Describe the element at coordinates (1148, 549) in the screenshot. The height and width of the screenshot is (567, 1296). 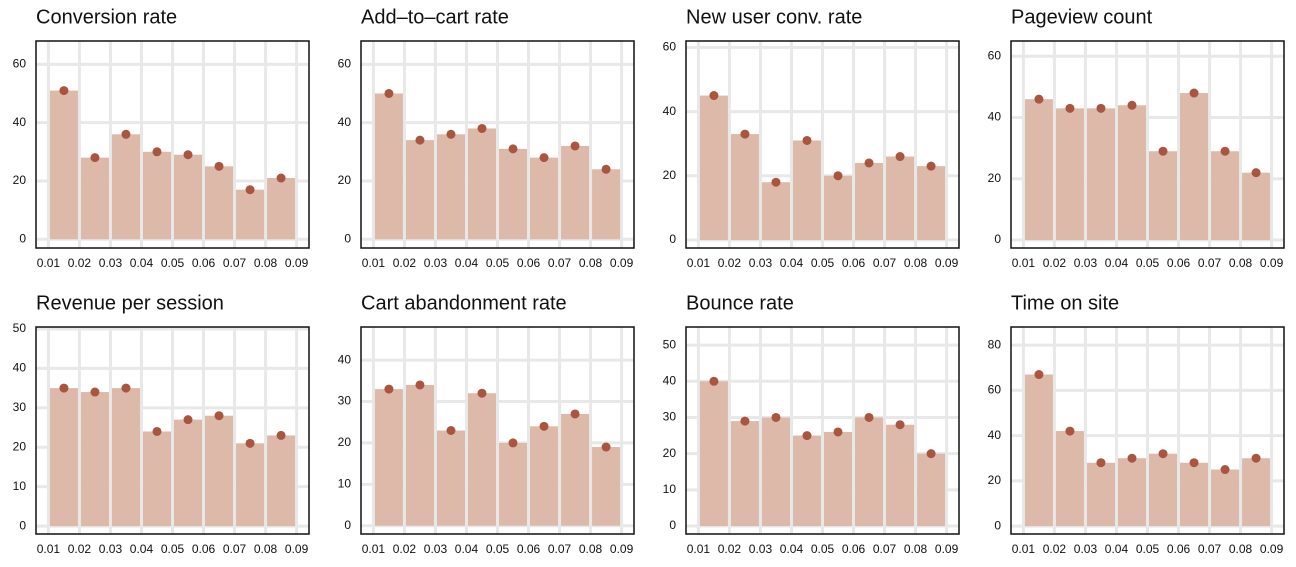
I see `x-tick-label: 0.05` at that location.